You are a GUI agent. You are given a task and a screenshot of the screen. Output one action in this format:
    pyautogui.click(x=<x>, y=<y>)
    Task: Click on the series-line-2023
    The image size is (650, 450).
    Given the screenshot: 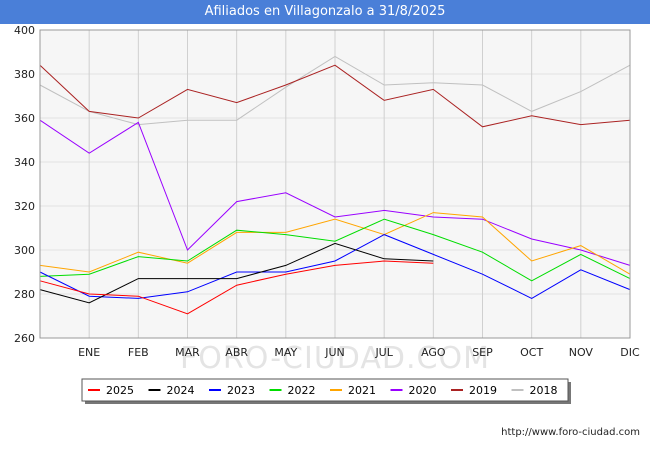 What is the action you would take?
    pyautogui.click(x=335, y=266)
    